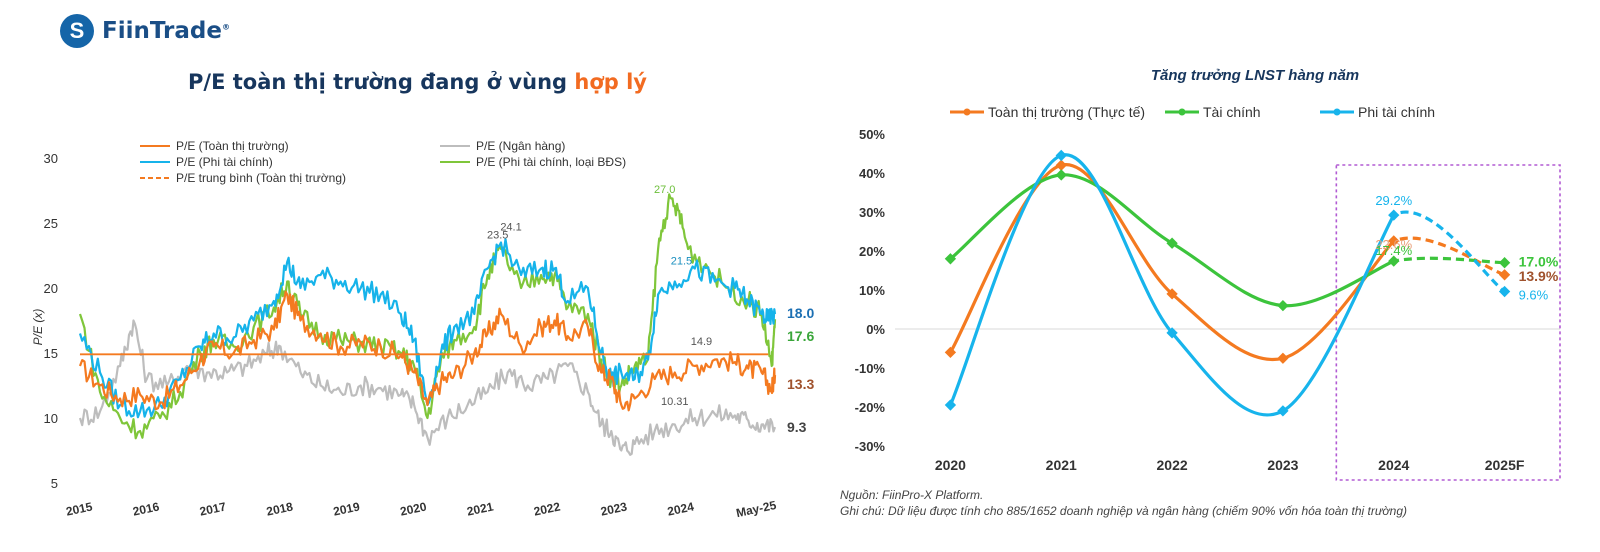 Image resolution: width=1600 pixels, height=552 pixels. I want to click on data-label: 13.9%, so click(1539, 276).